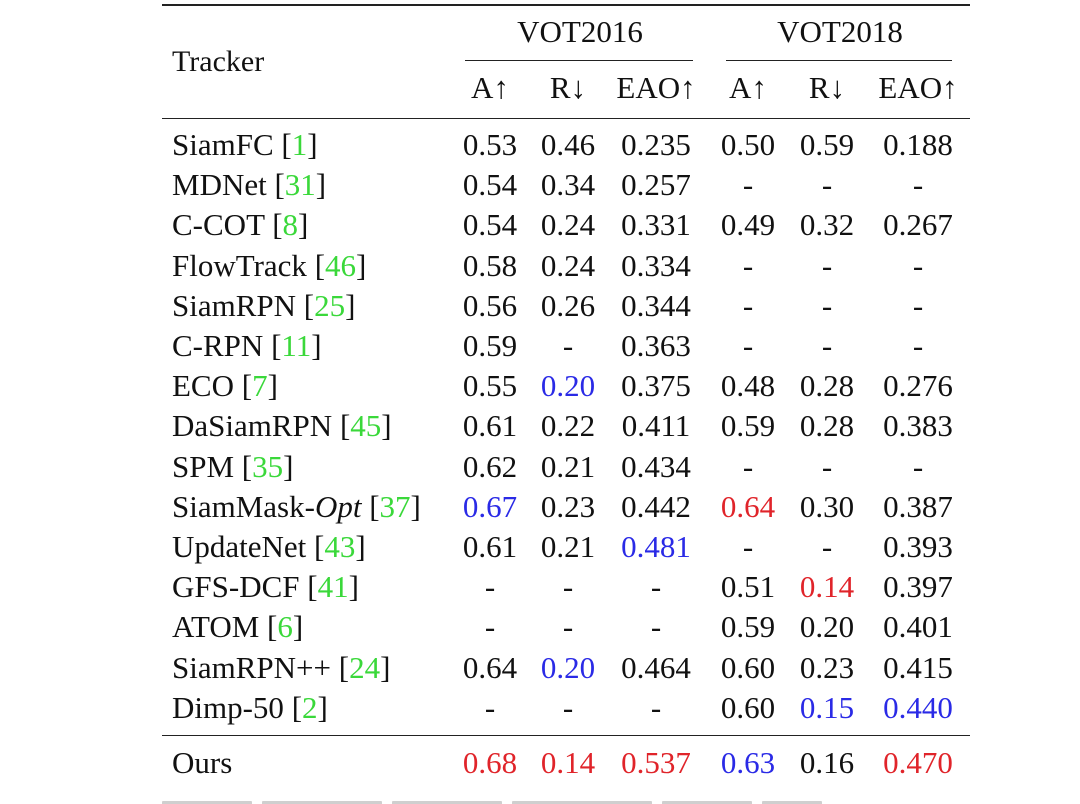 This screenshot has height=804, width=1080. I want to click on citation-link: 6, so click(285, 627).